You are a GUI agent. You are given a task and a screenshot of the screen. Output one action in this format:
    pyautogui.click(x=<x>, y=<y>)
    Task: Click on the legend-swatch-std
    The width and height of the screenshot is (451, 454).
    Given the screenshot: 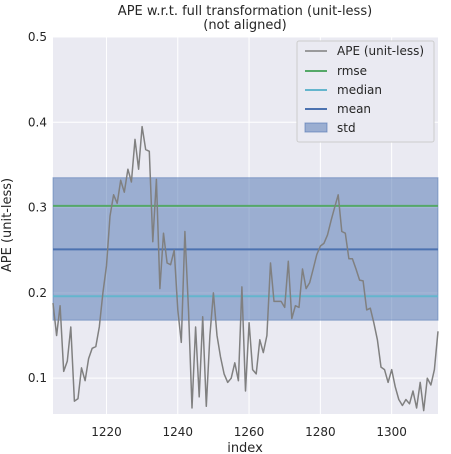 What is the action you would take?
    pyautogui.click(x=316, y=127)
    